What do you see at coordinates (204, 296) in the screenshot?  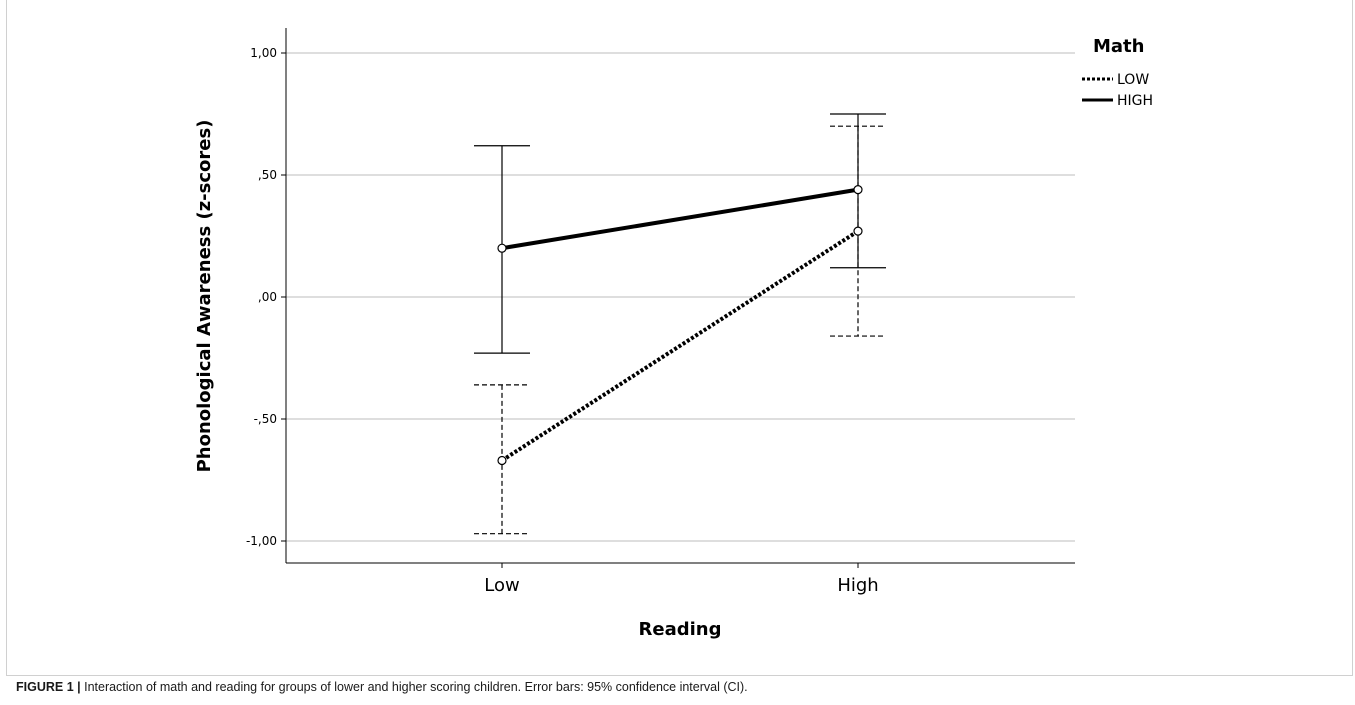 I see `y-axis-title: Phonological Awareness (z-scores)` at bounding box center [204, 296].